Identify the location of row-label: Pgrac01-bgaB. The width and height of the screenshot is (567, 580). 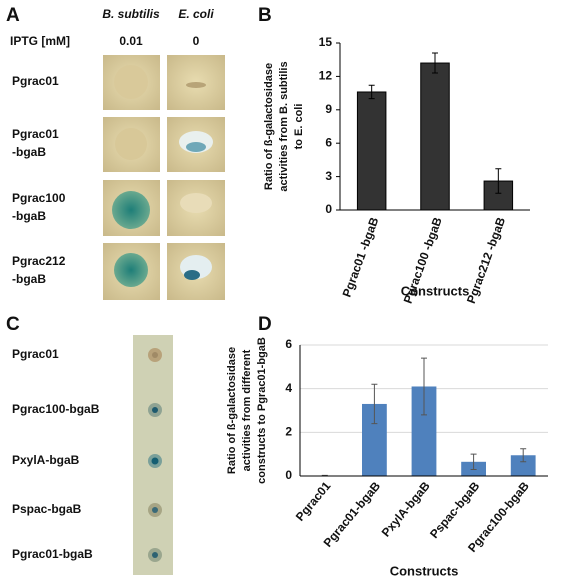
(52, 554).